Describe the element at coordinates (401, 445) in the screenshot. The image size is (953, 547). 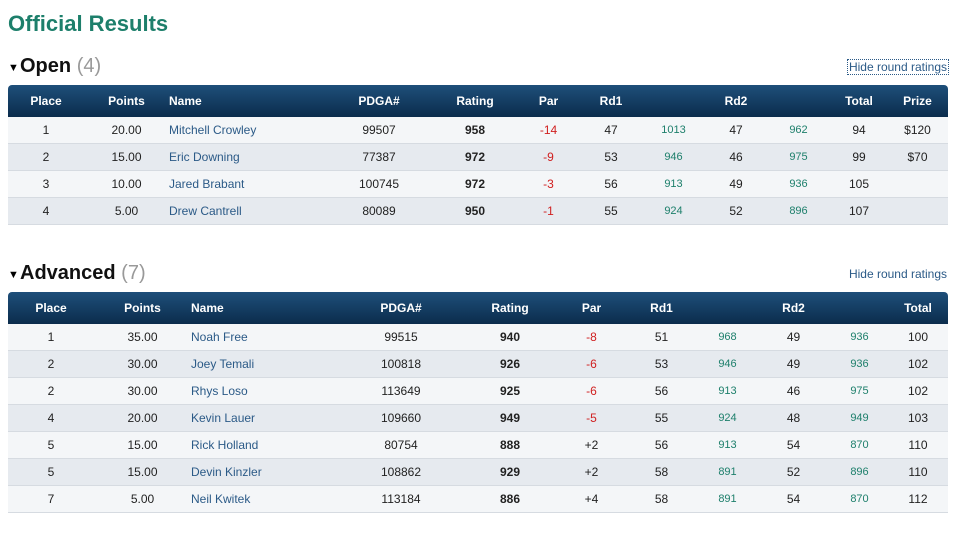
I see `pdga-cell: 80754` at that location.